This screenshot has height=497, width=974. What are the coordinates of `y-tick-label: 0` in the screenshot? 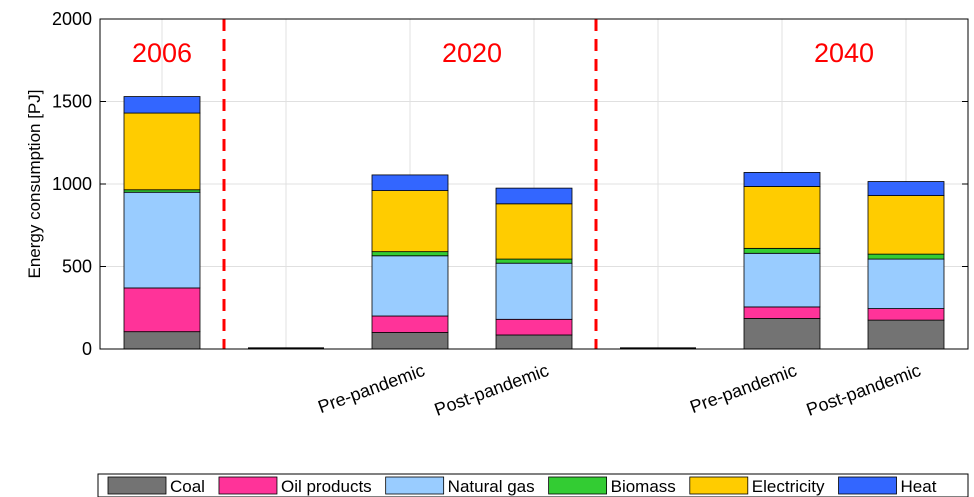 It's located at (87, 349).